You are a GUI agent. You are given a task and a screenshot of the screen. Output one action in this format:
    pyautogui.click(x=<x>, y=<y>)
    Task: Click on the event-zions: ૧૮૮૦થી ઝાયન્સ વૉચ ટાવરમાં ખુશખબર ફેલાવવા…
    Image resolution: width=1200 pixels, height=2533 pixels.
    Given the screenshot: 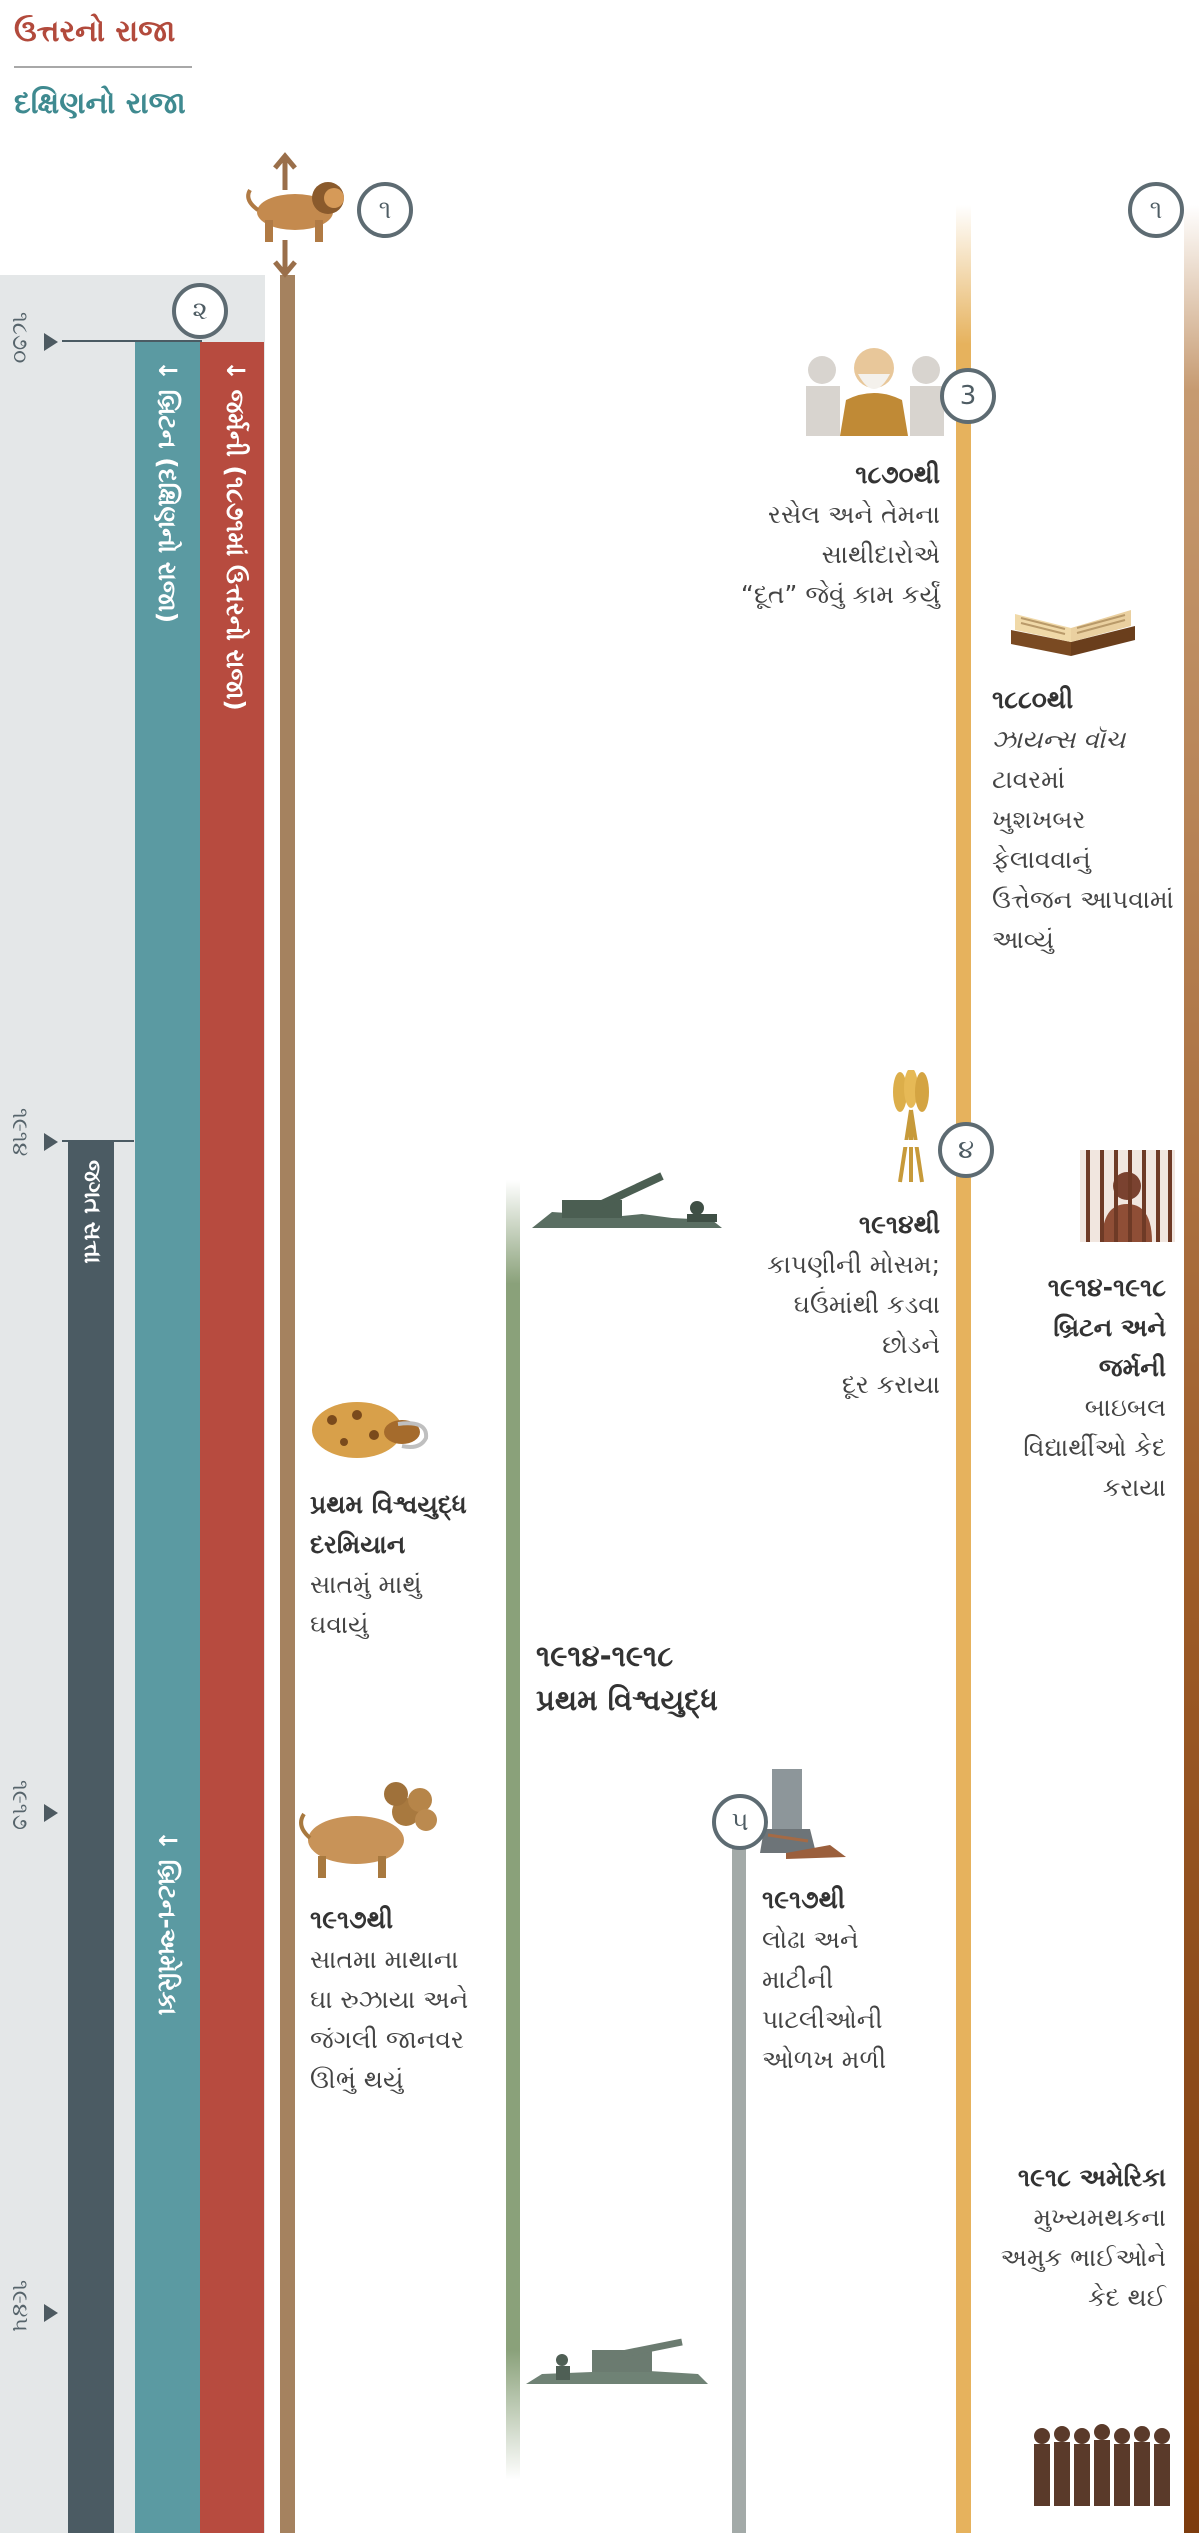 What is the action you would take?
    pyautogui.click(x=1083, y=819)
    